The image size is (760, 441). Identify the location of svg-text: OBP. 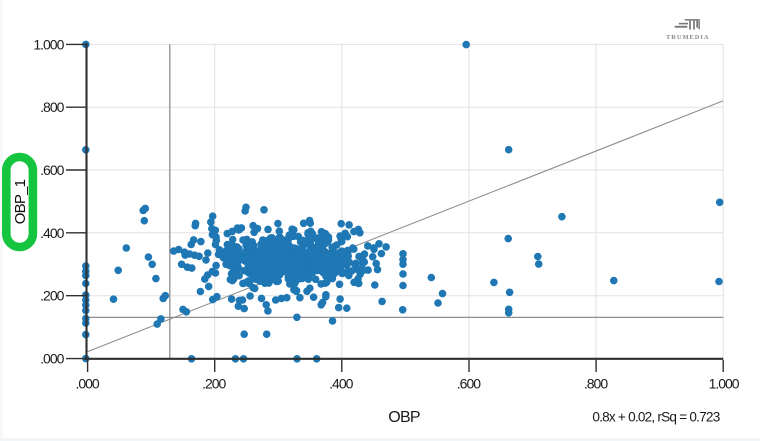
(404, 417).